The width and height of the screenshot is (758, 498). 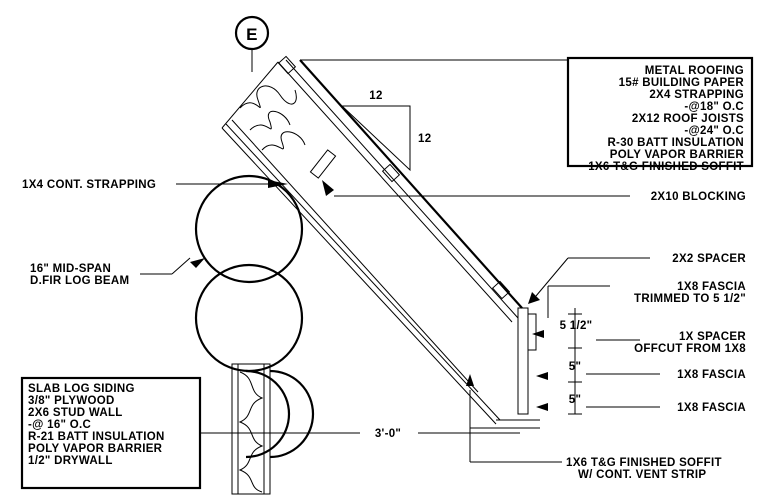 What do you see at coordinates (95, 449) in the screenshot?
I see `wall-line-6: POLY VAPOR BARRIER` at bounding box center [95, 449].